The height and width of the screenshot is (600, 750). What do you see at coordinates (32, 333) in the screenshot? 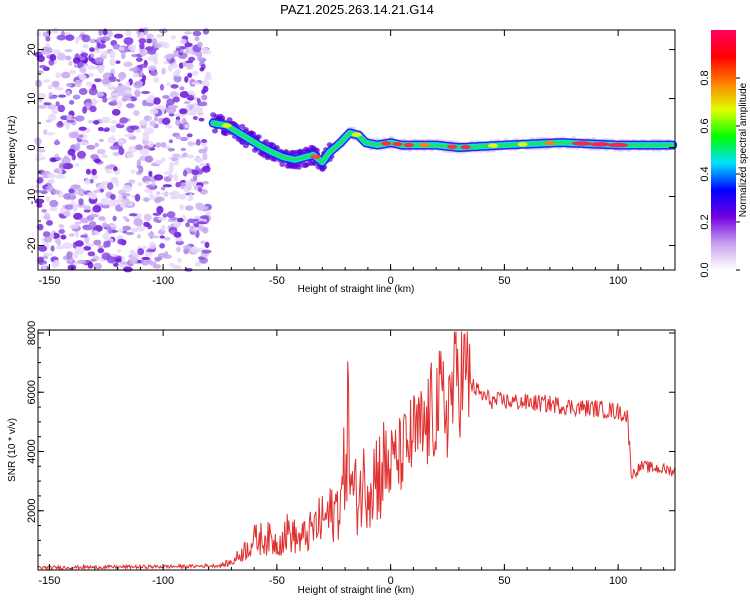
I see `y-tick-label: 8000` at bounding box center [32, 333].